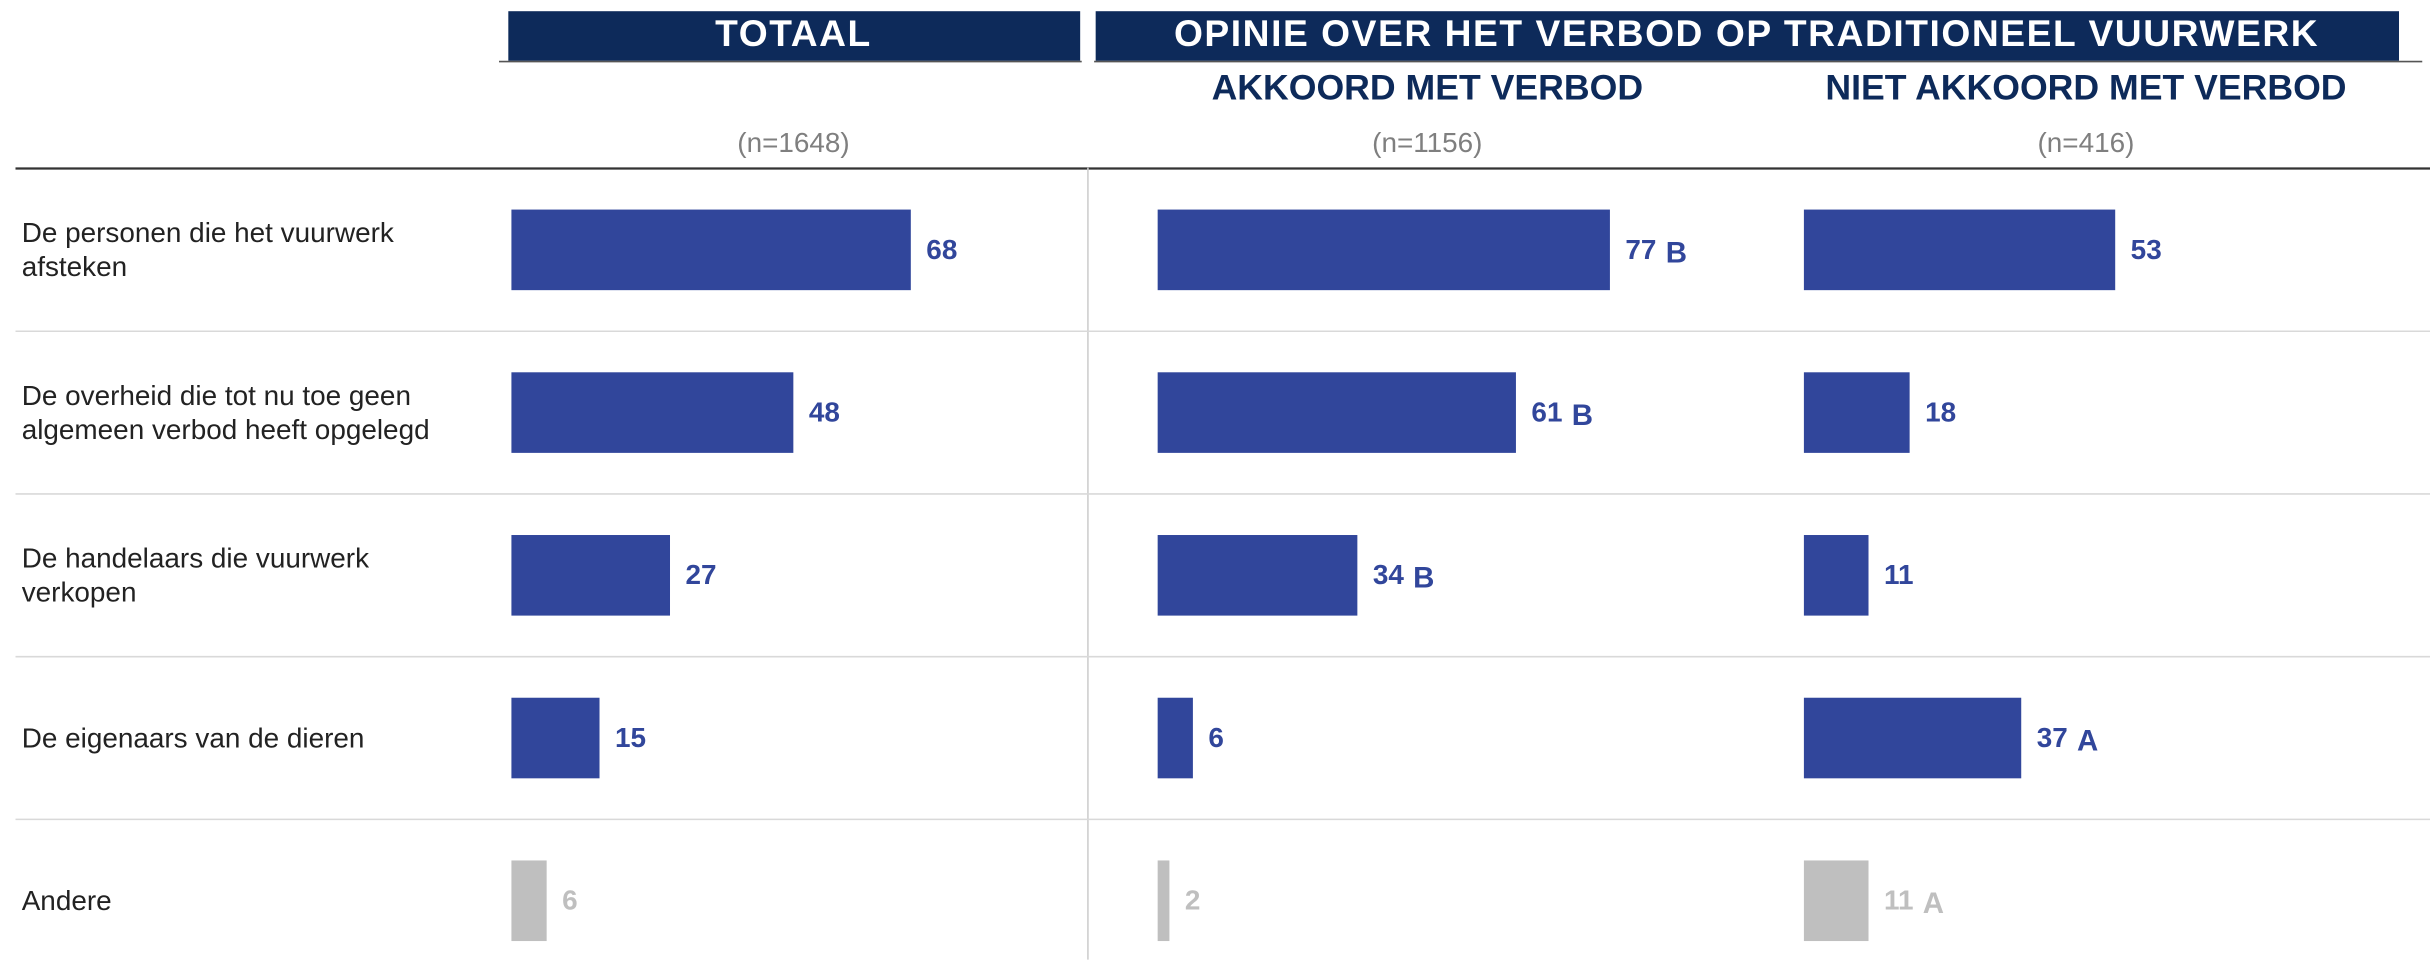 This screenshot has width=2430, height=960. Describe the element at coordinates (1546, 412) in the screenshot. I see `value-label: 61` at that location.